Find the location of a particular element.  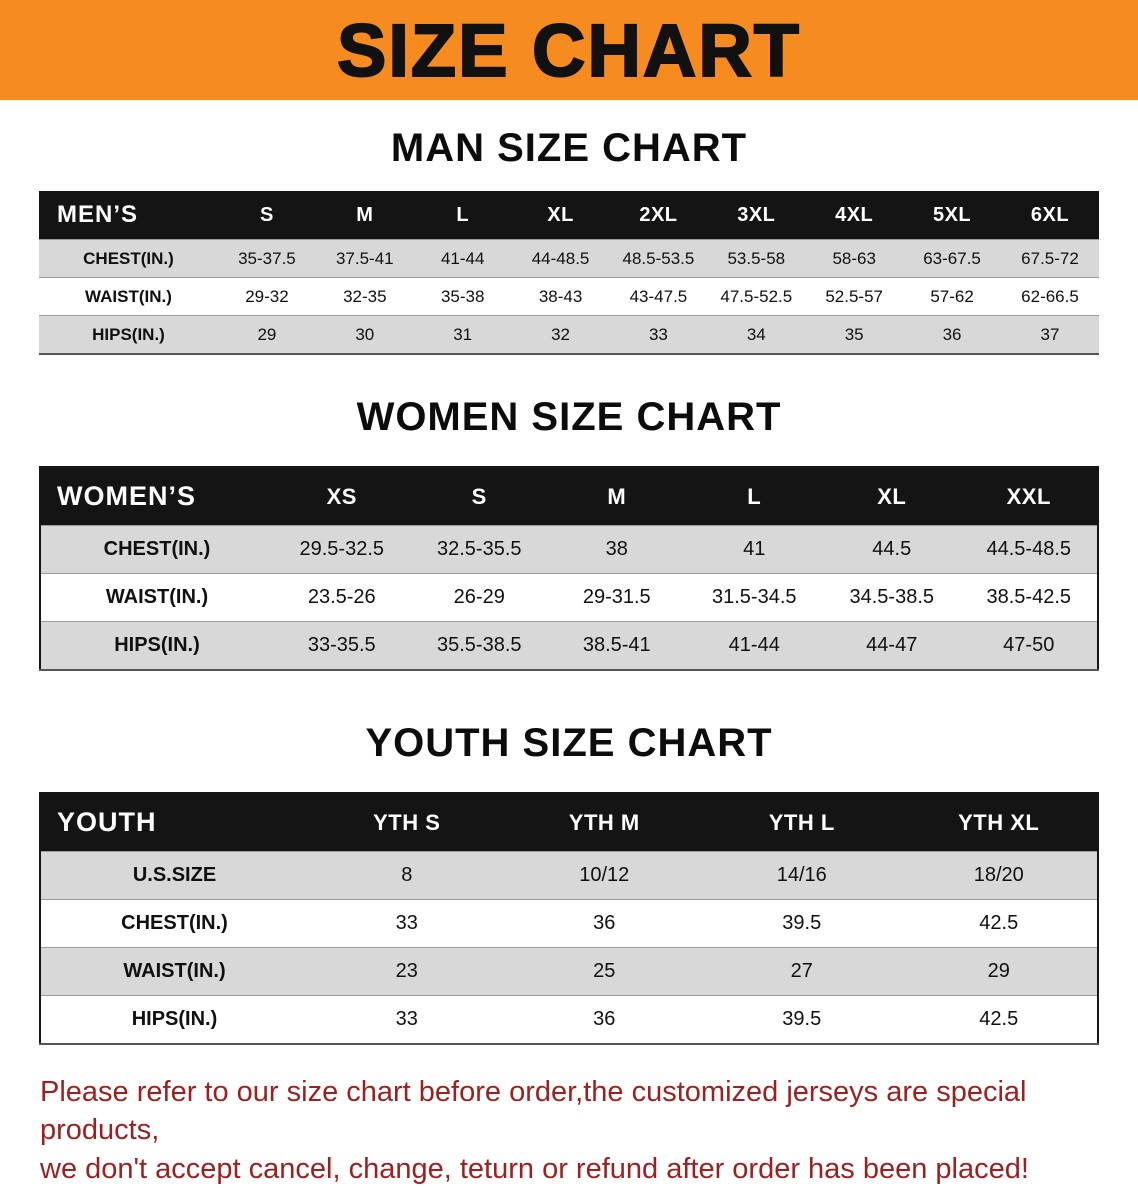

size-cell: 35-38 is located at coordinates (462, 296).